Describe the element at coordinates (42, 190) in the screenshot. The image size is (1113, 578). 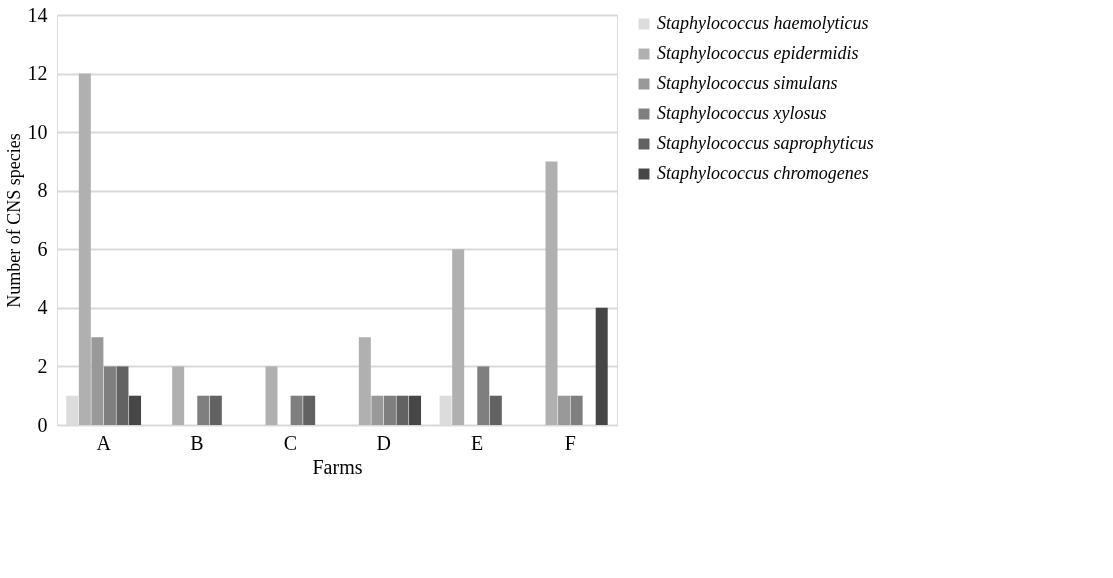
I see `y-tick-label: 8` at that location.